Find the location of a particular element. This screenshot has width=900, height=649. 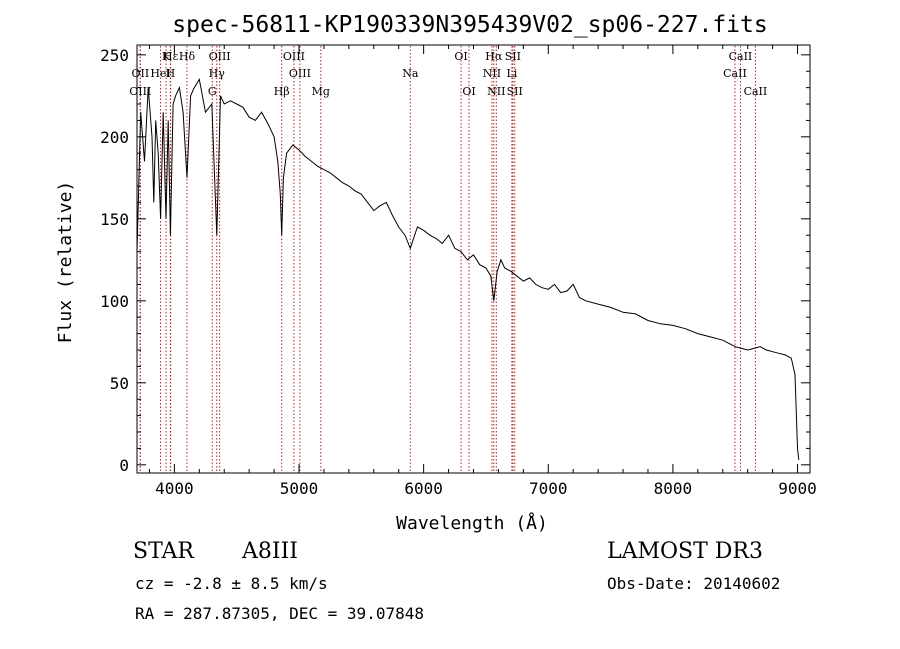

x-axis-label: Wavelength (Å) is located at coordinates (472, 523).